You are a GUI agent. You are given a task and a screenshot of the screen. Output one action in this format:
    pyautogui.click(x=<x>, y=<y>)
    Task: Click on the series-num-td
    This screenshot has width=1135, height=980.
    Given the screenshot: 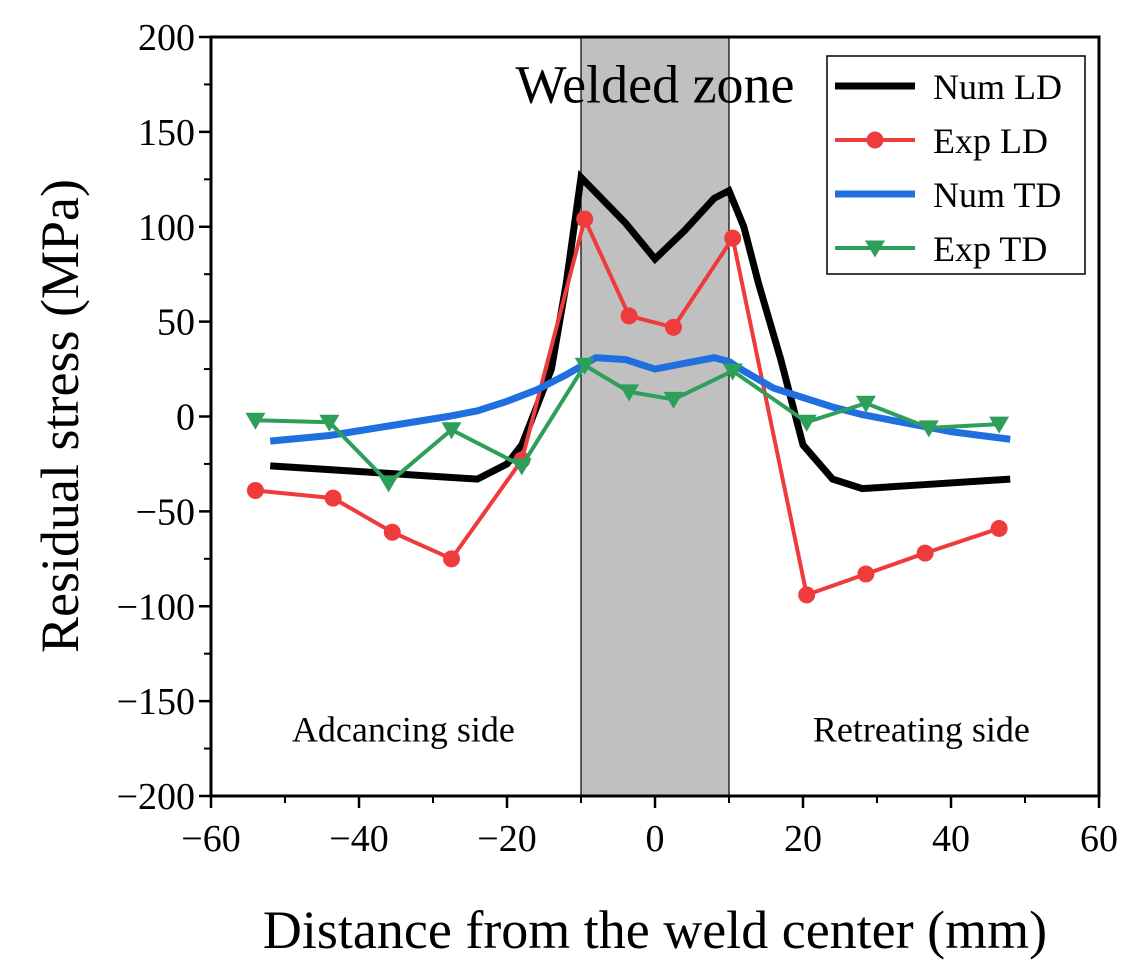 What is the action you would take?
    pyautogui.click(x=640, y=399)
    